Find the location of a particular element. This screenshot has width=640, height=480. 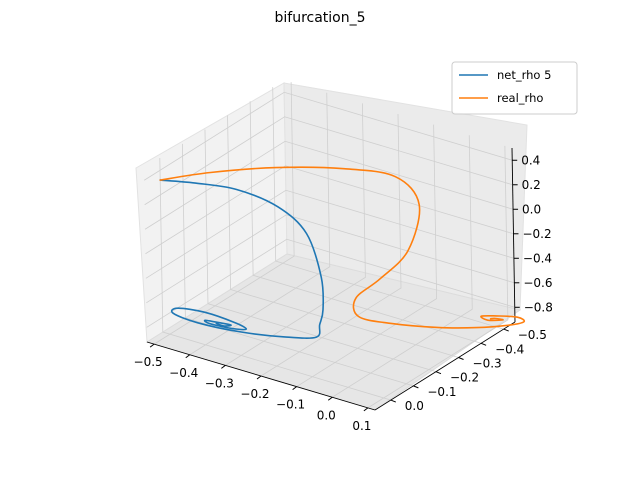

y-tick-label: −0.2 is located at coordinates (464, 378).